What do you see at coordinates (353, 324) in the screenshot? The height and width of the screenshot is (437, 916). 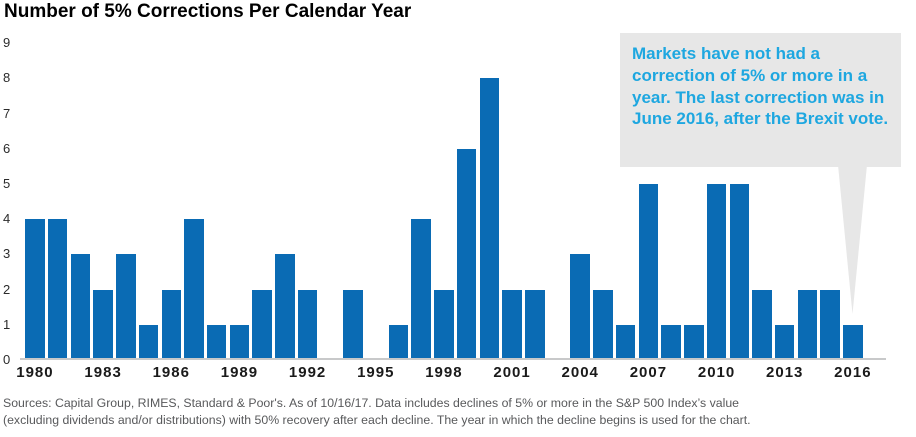 I see `bar-1994` at bounding box center [353, 324].